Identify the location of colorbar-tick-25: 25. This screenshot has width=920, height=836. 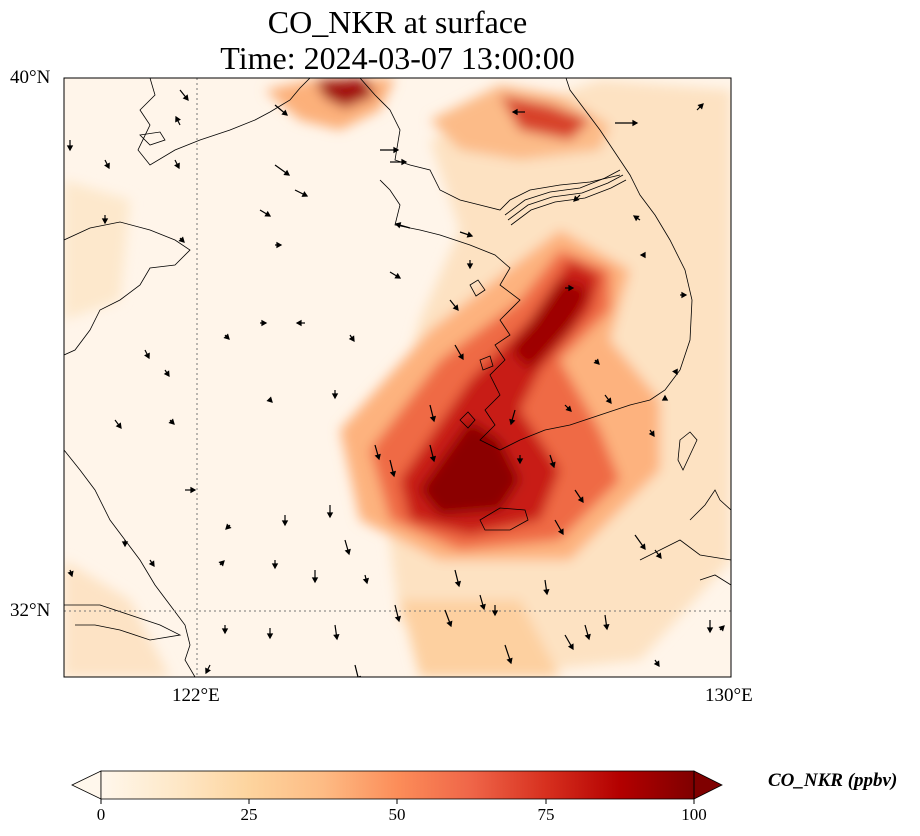
(249, 814).